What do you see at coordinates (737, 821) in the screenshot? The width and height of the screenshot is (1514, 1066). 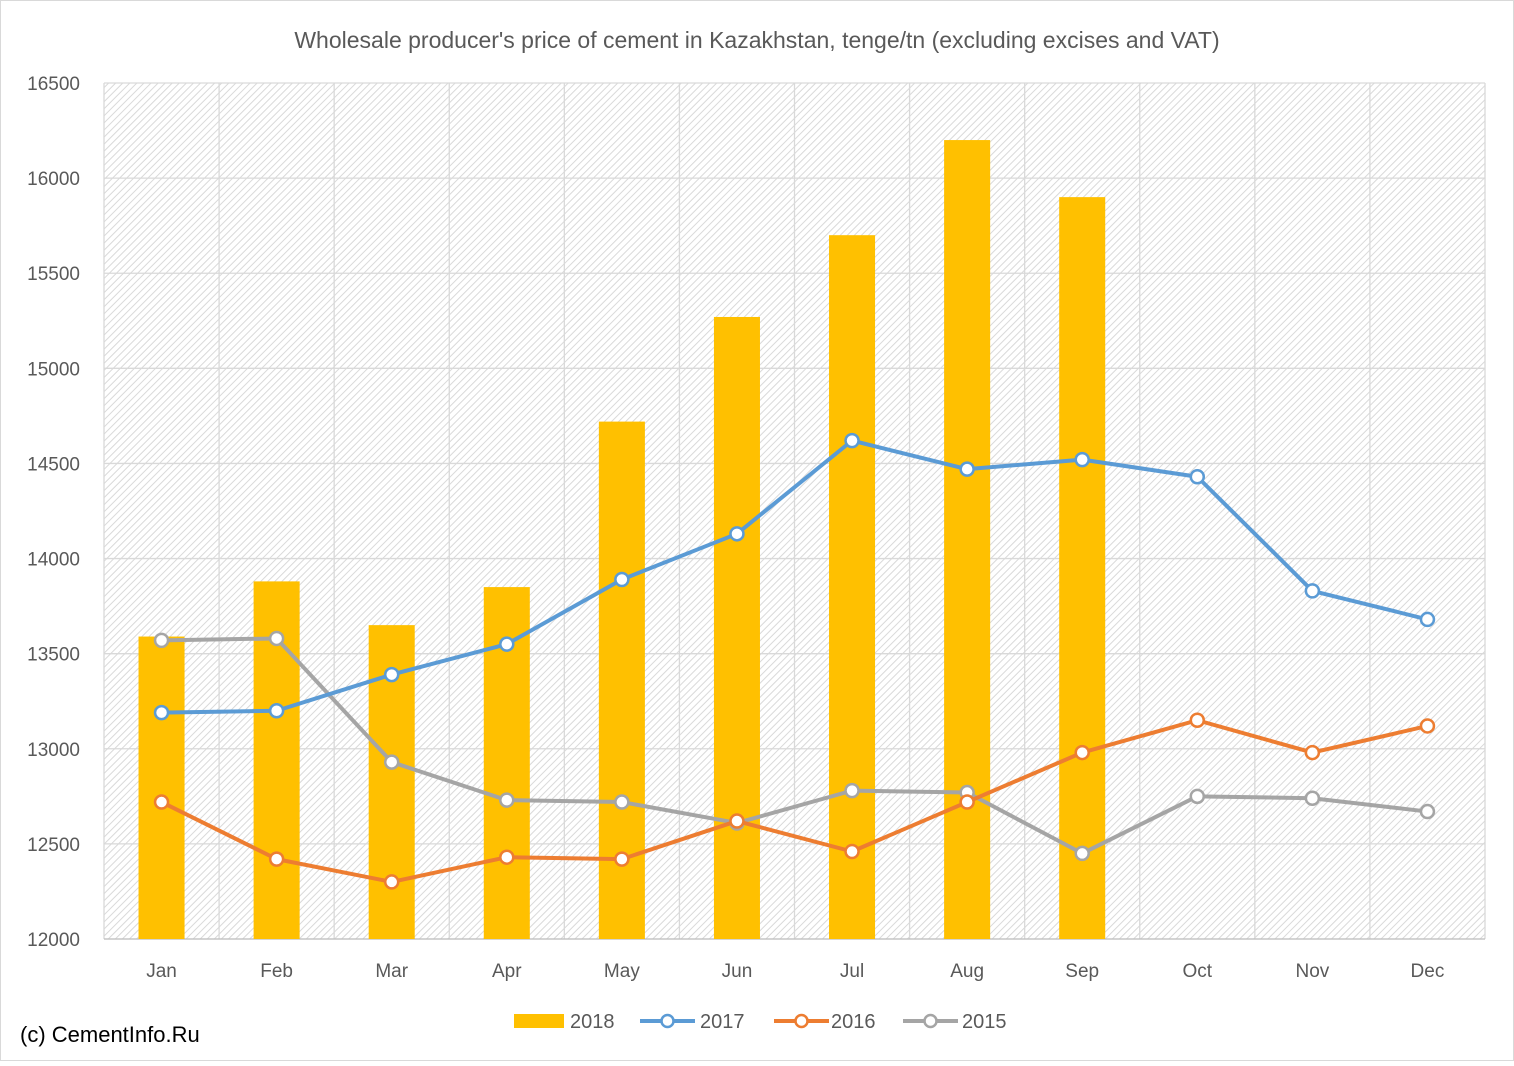 I see `point-2016-jun` at bounding box center [737, 821].